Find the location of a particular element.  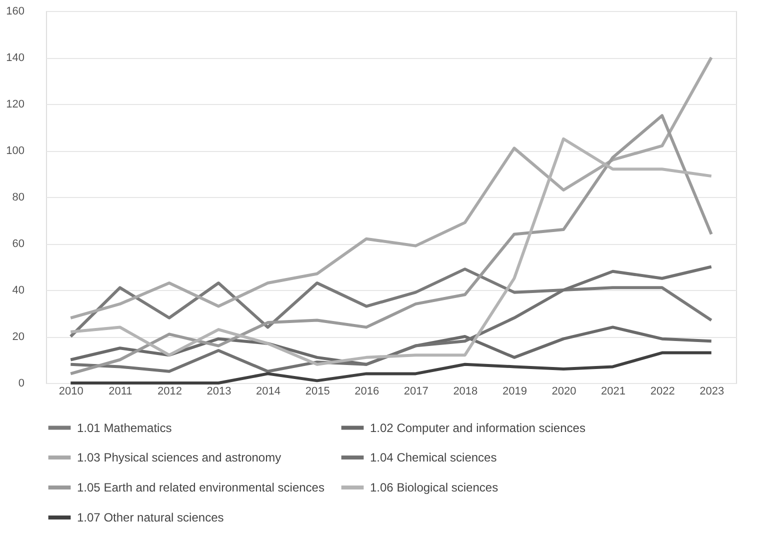

x-tick-label: 2015 is located at coordinates (317, 392).